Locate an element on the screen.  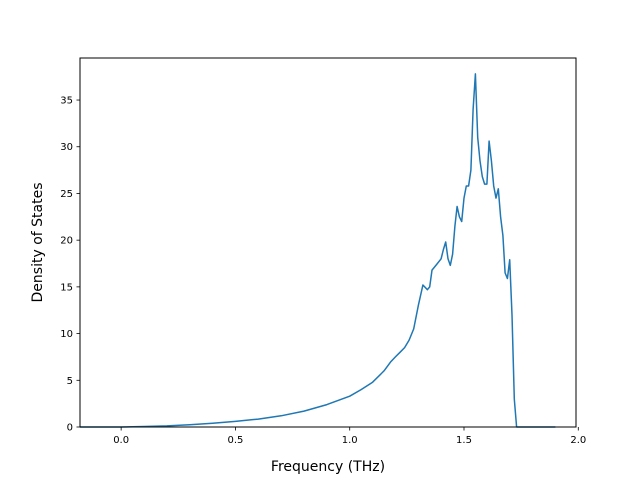
y-tick-label: 0 is located at coordinates (70, 428).